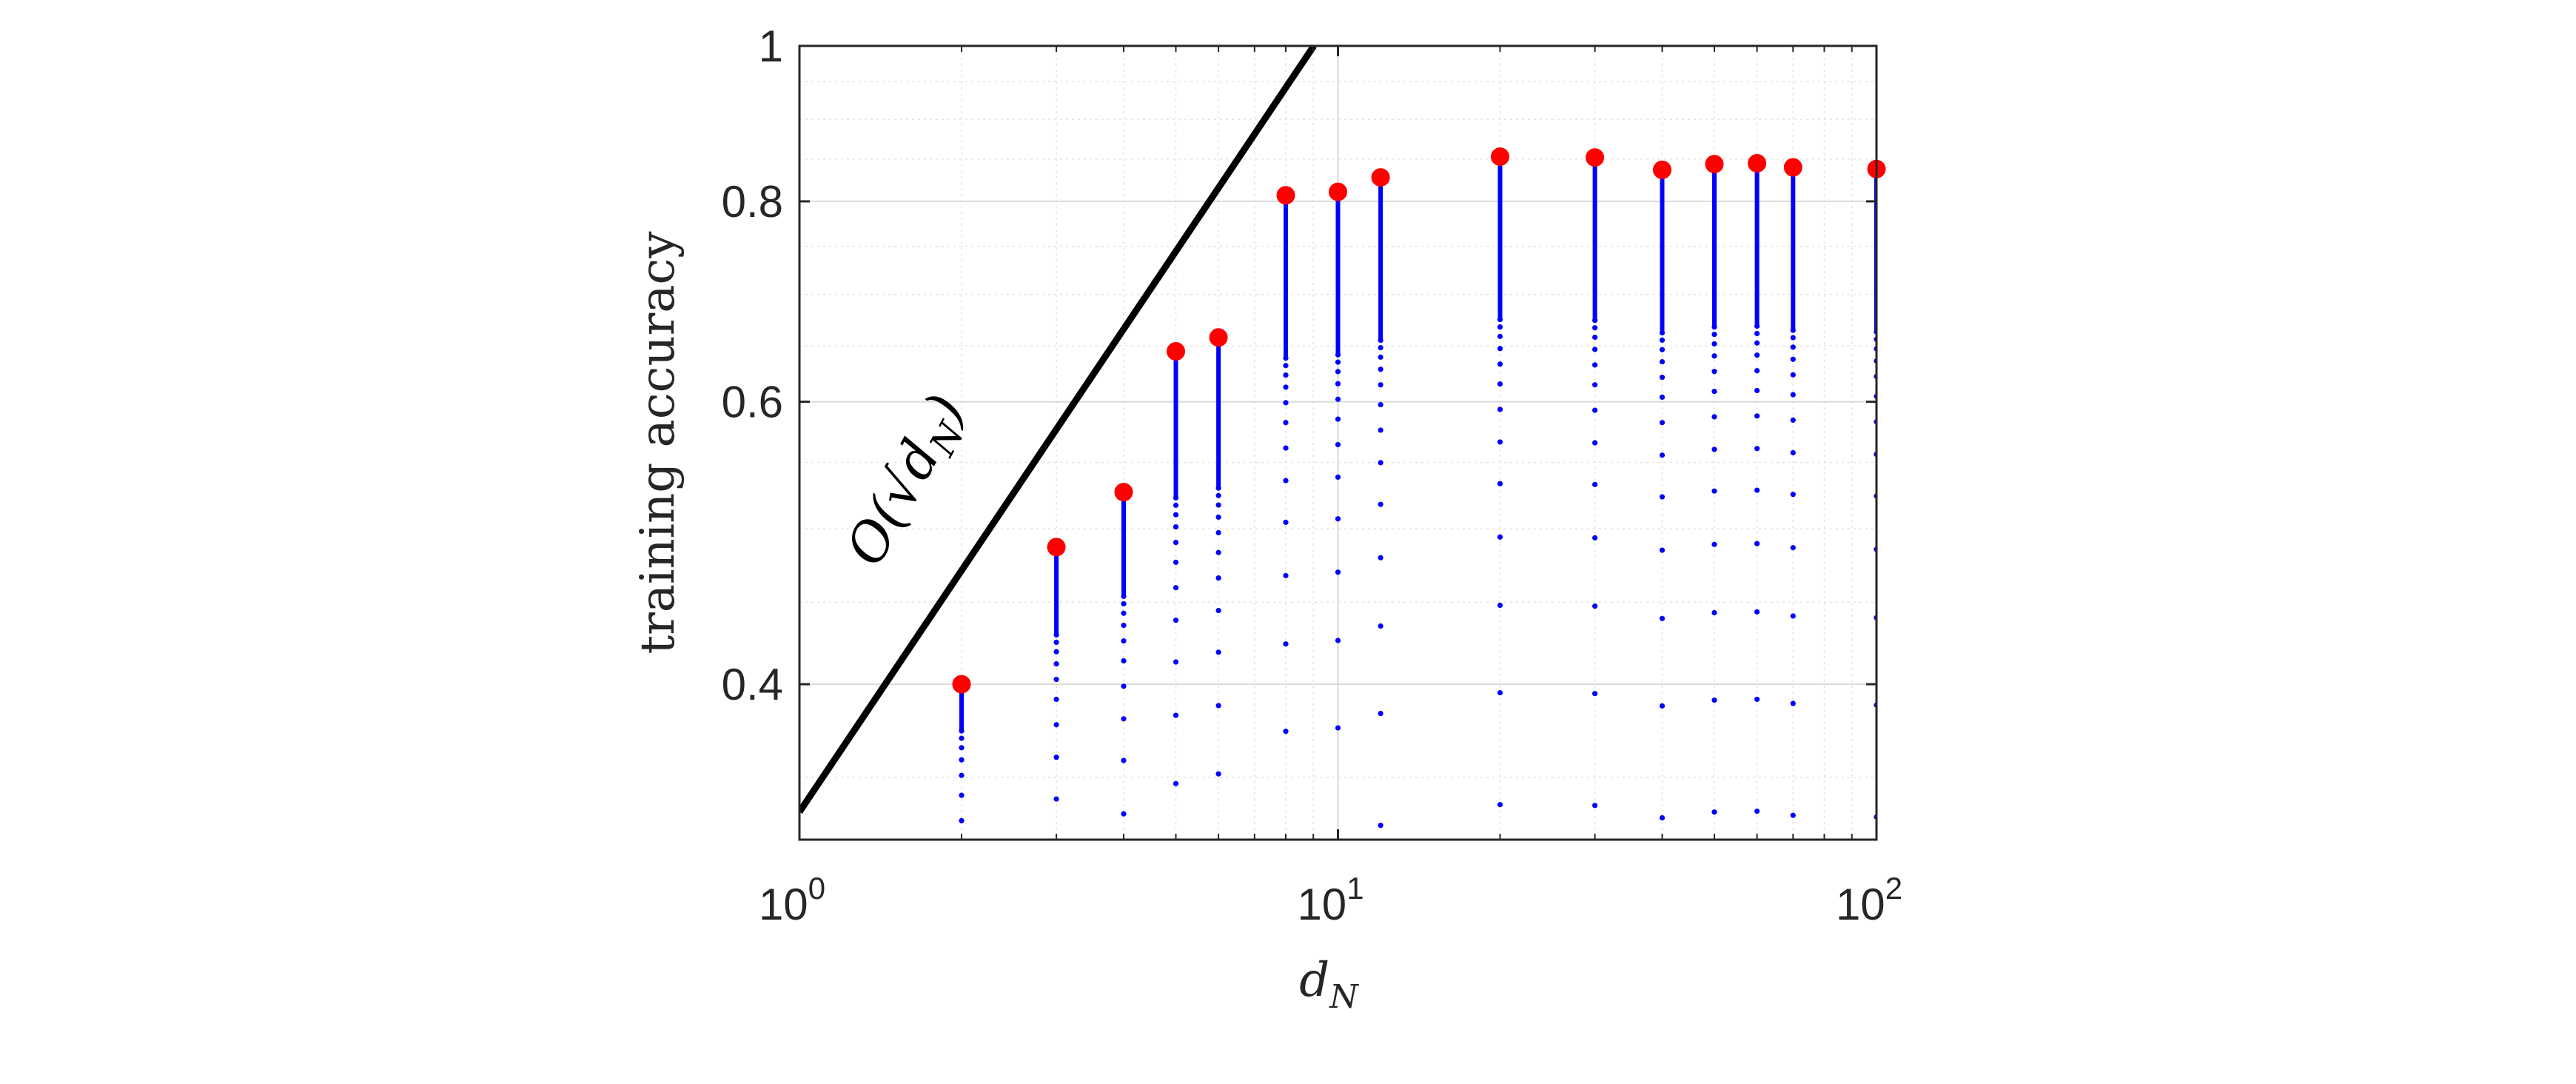  I want to click on stem-dots-x5, so click(1176, 568).